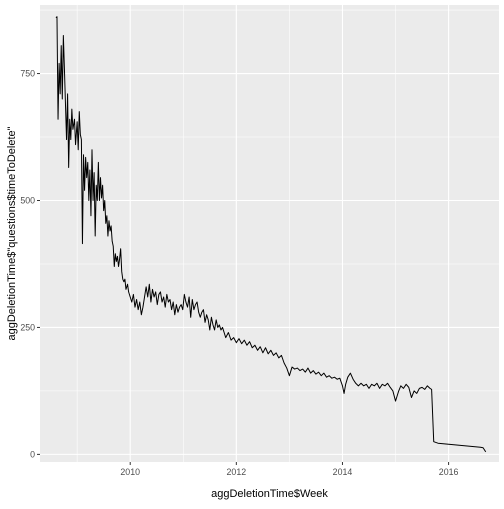 This screenshot has height=509, width=504. What do you see at coordinates (12, 233) in the screenshot?
I see `y-axis-title: aggDeletionTime$"questions$timeToDelete"` at bounding box center [12, 233].